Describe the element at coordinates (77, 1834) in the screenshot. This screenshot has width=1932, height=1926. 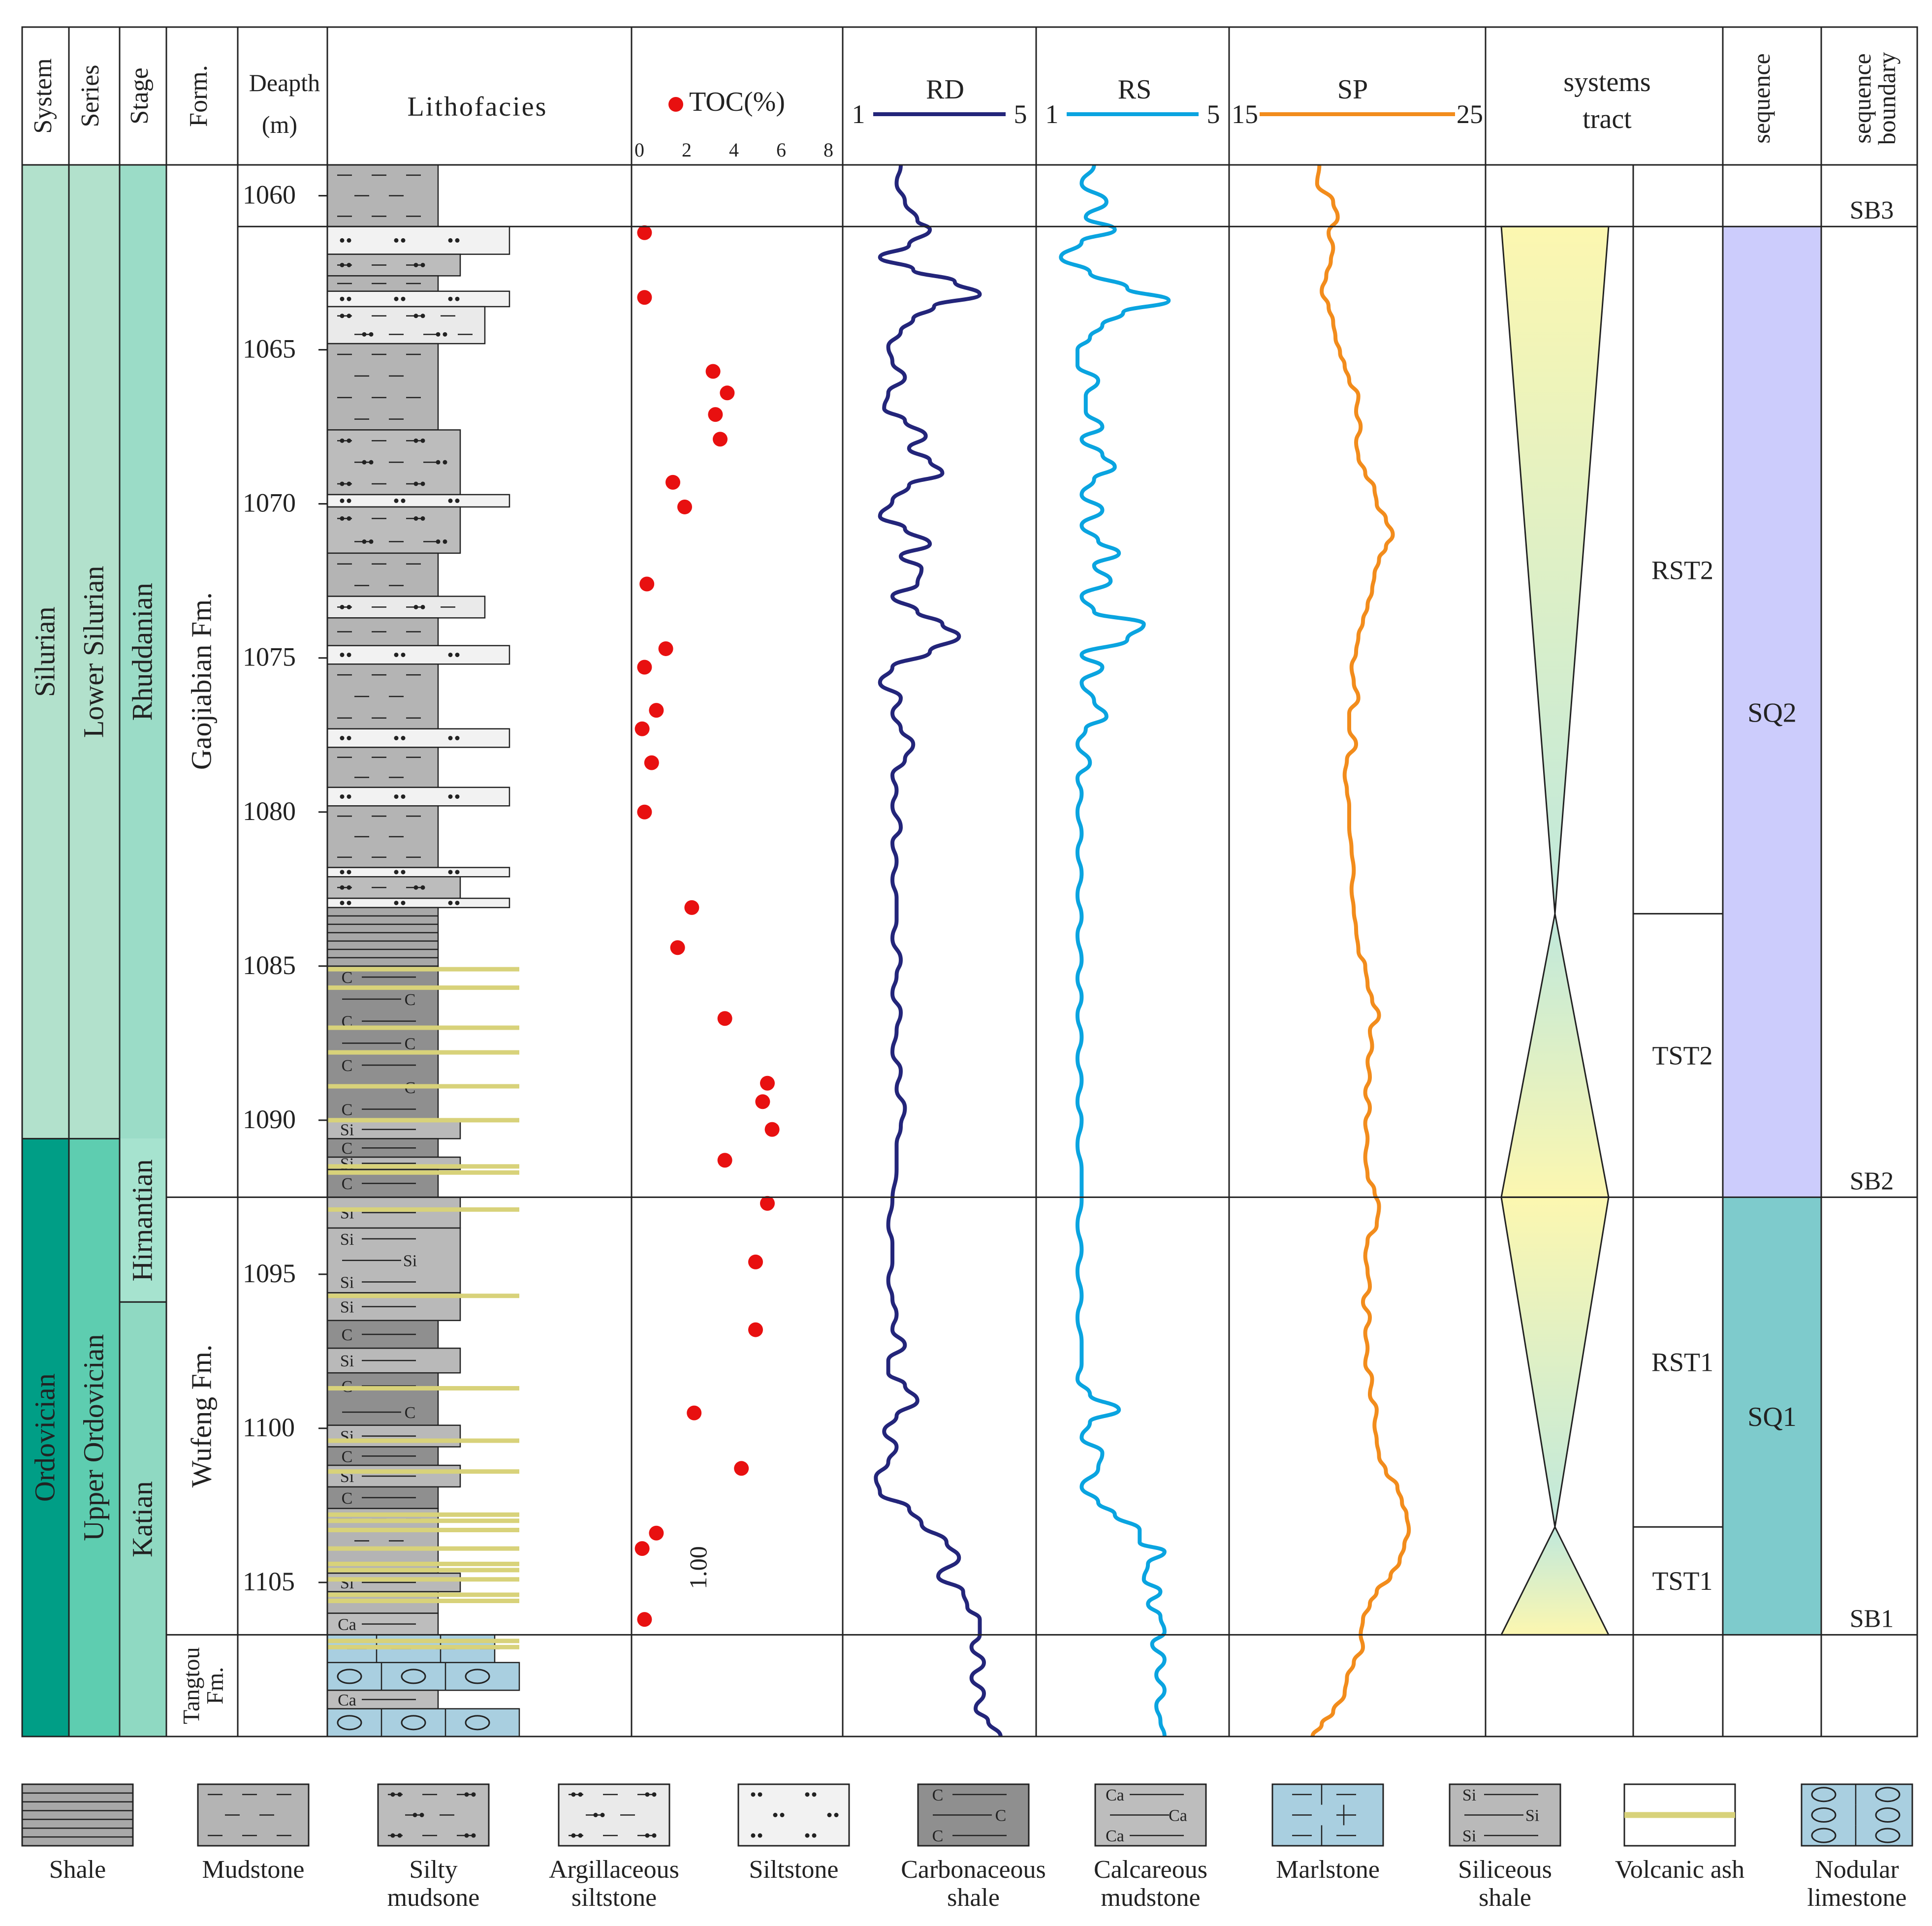
I see `legend-item-shale: Shale` at that location.